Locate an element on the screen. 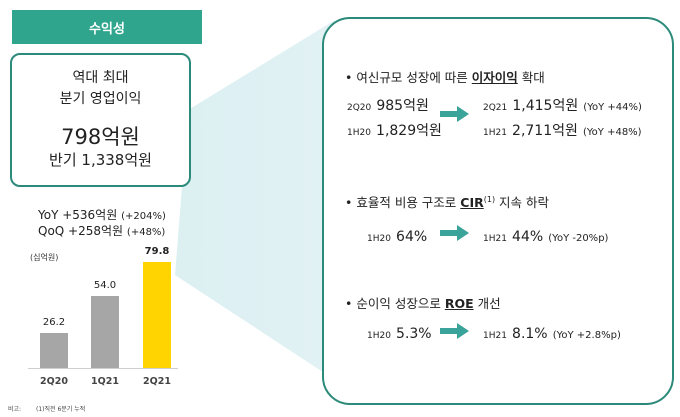  metric-value: 1,829억원 is located at coordinates (409, 131).